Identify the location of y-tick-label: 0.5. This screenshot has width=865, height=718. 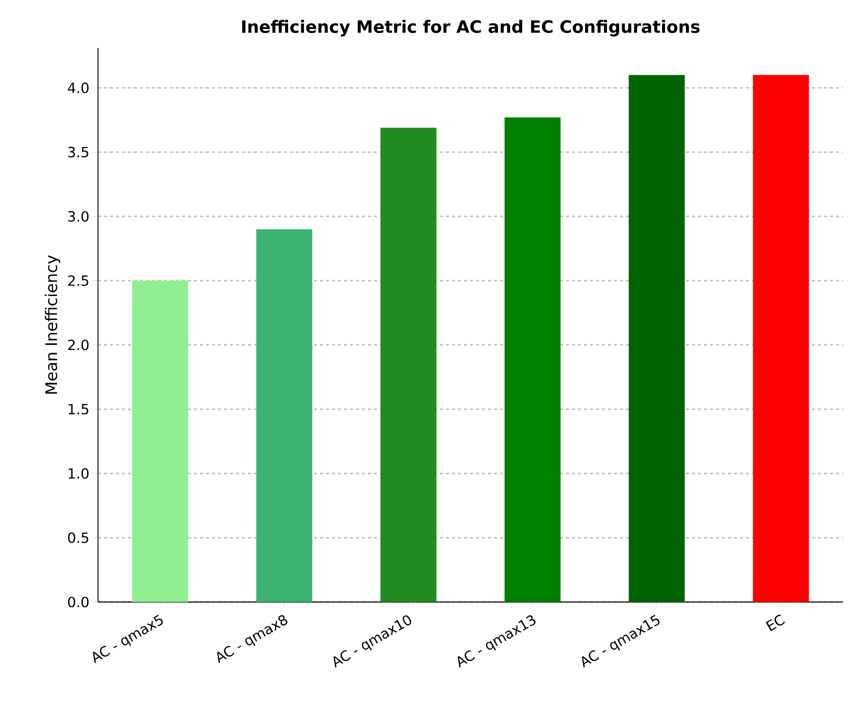
(78, 538).